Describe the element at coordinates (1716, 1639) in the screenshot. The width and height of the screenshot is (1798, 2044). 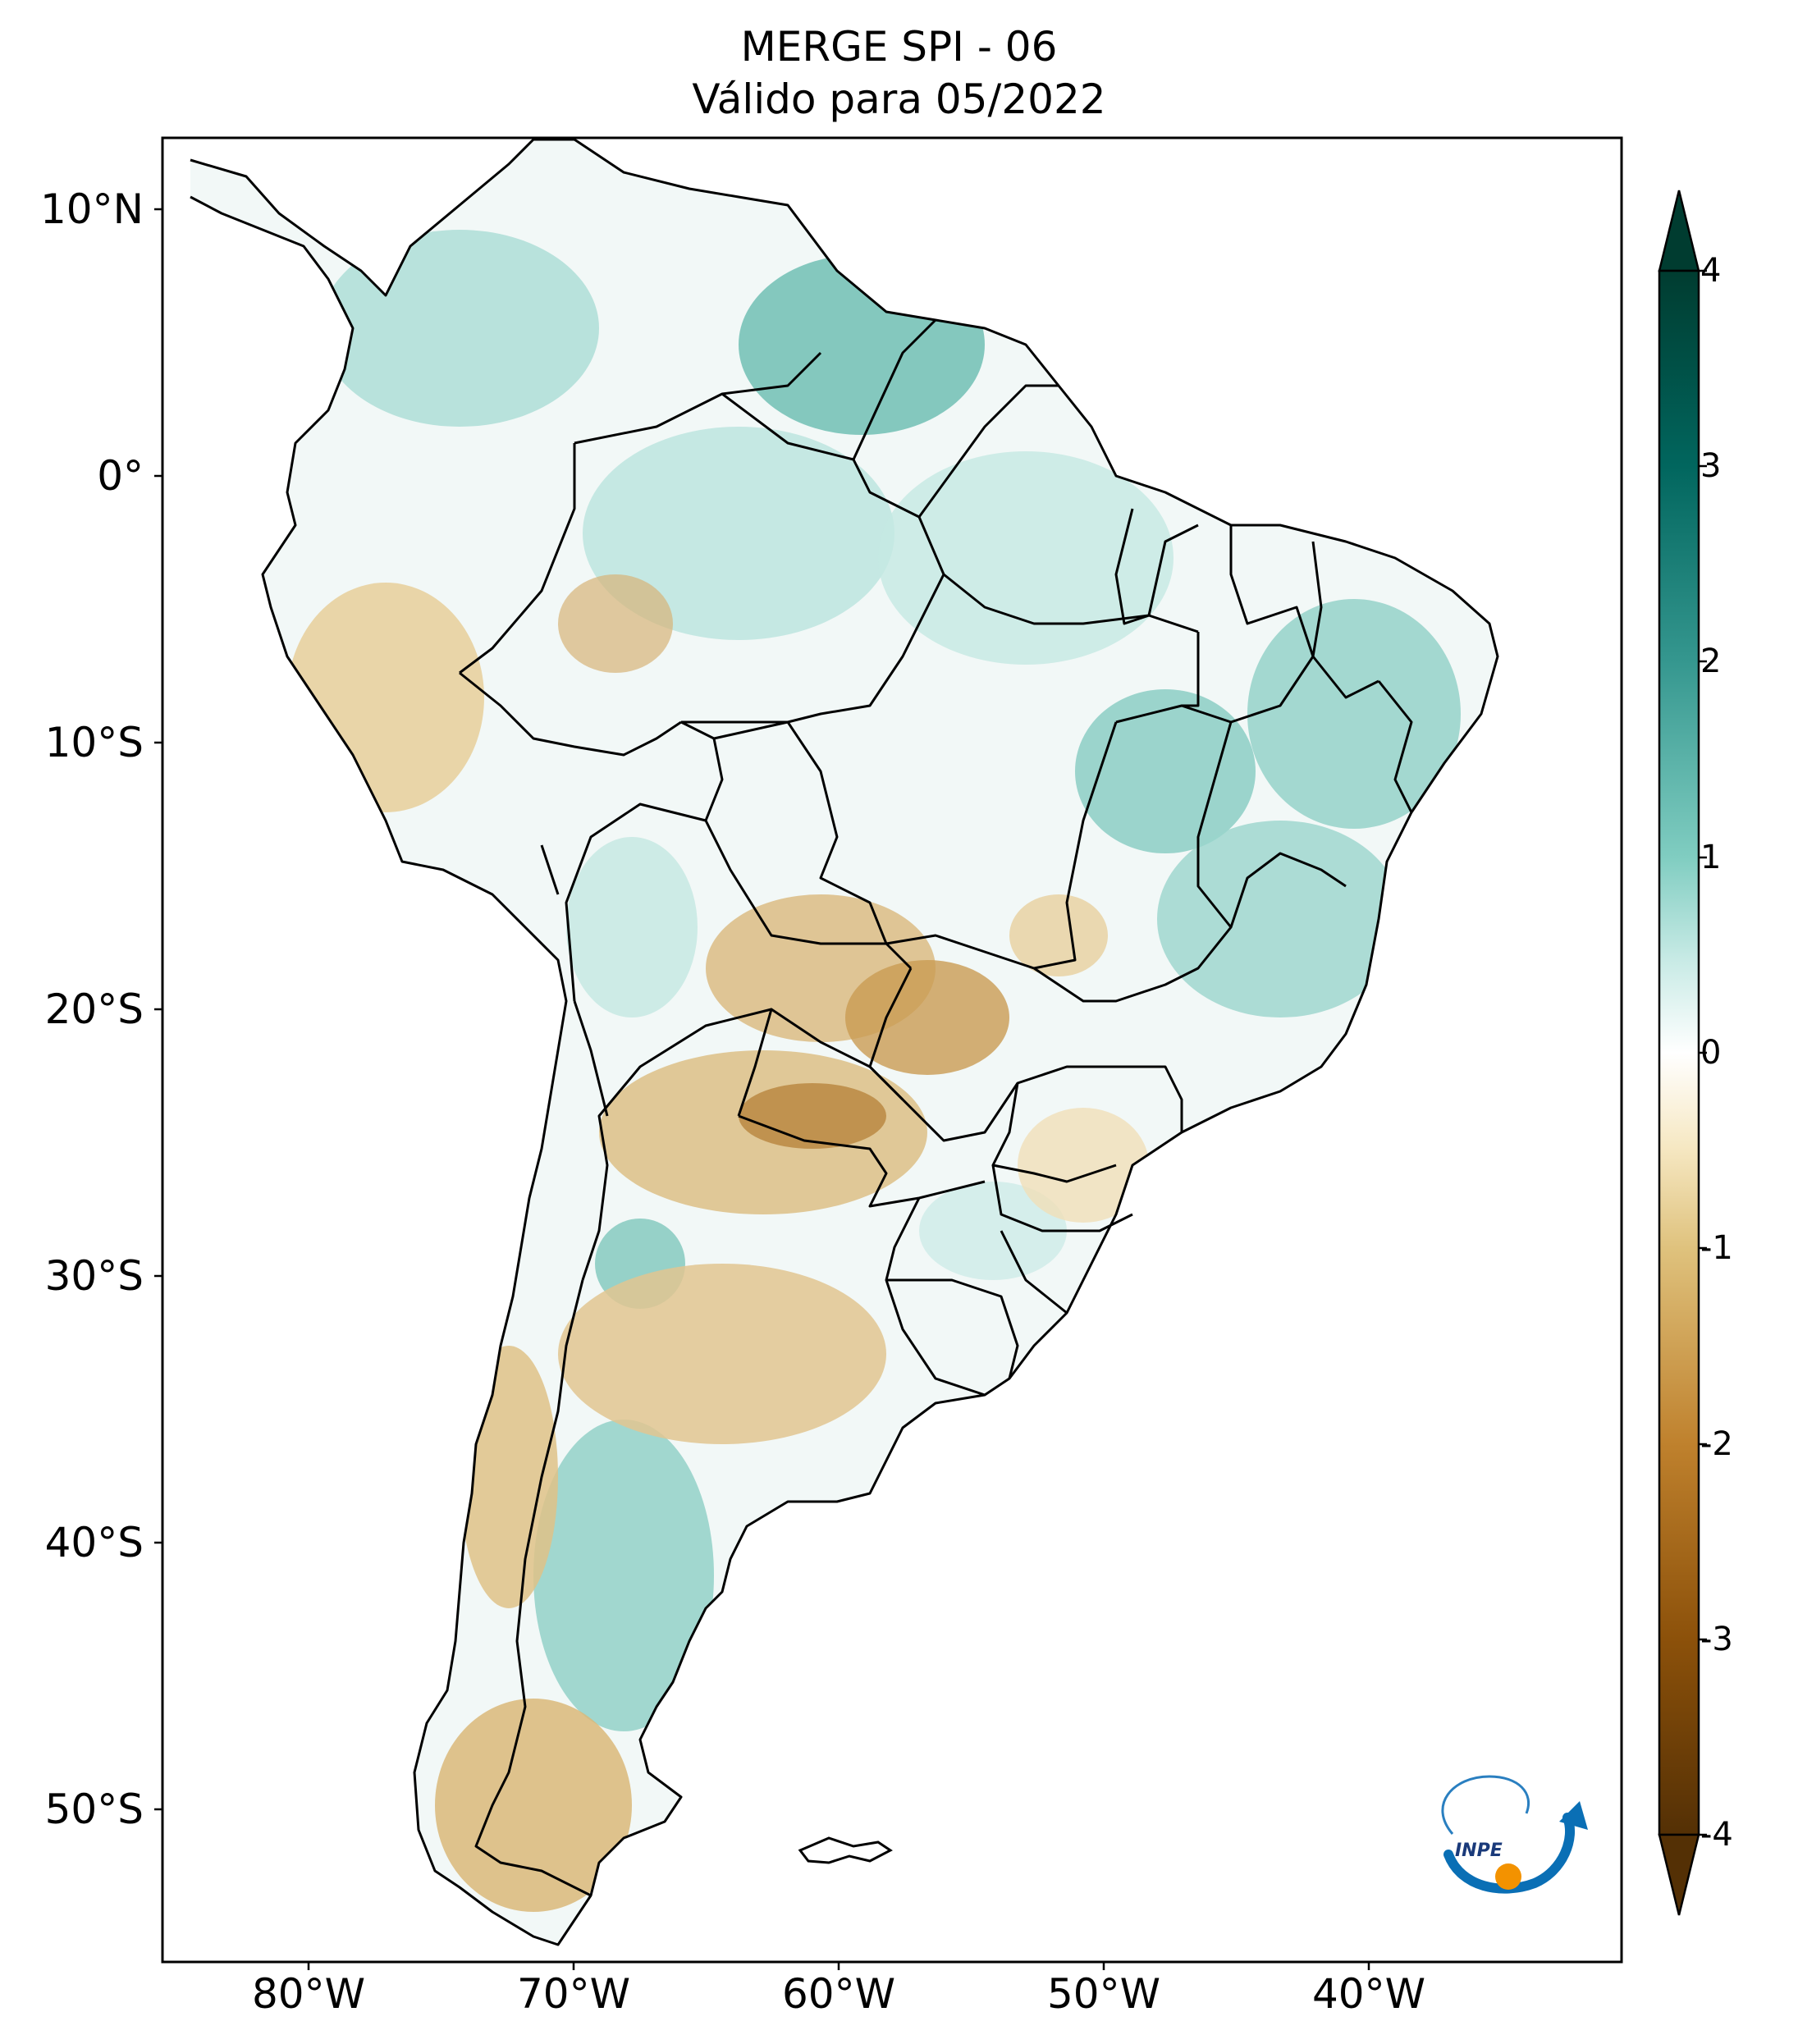
I see `colorbar-tick-label: -3` at that location.